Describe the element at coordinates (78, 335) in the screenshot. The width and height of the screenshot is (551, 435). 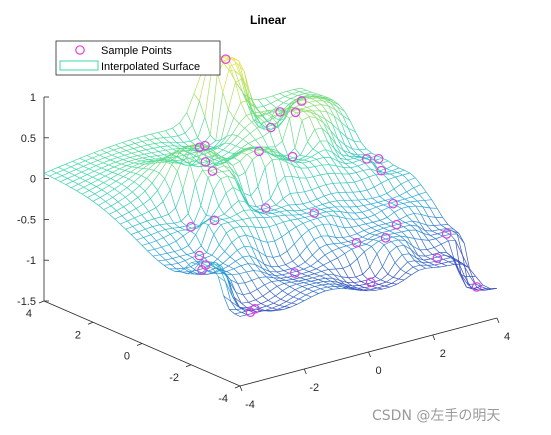
I see `y-tick-label: 2` at that location.